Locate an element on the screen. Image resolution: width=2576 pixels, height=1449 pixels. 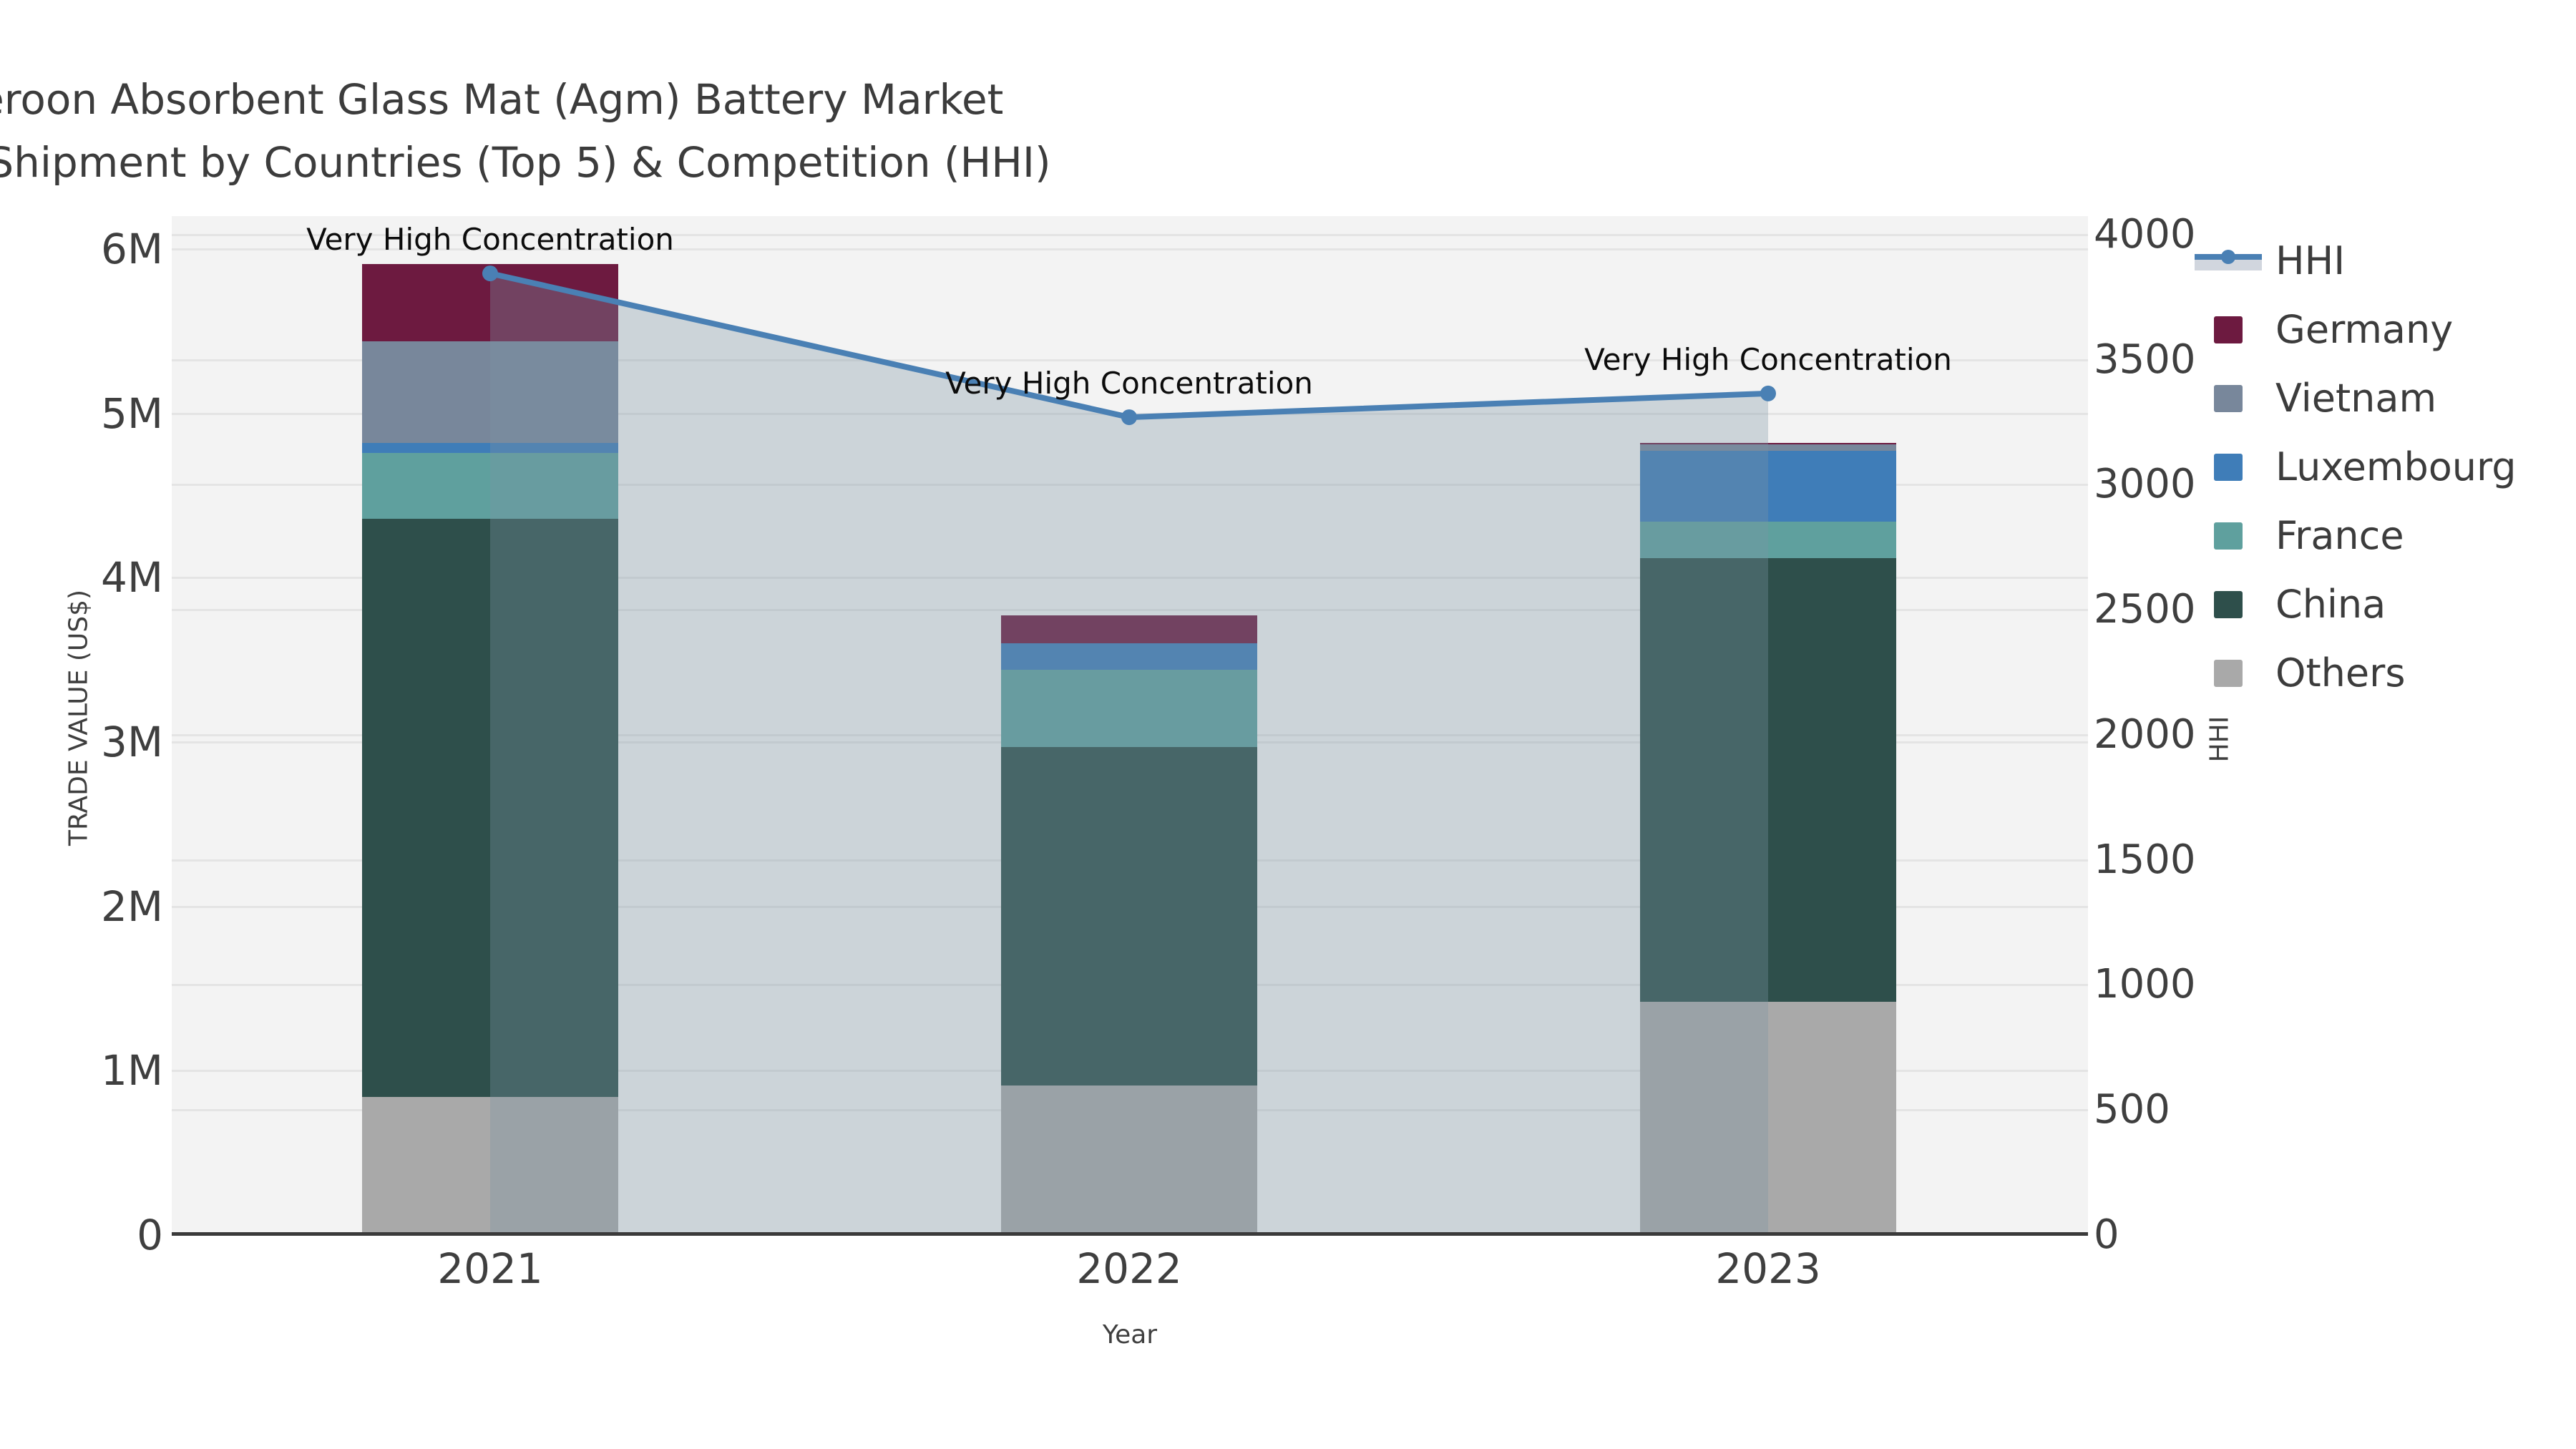
right-tick-4000: 4000 is located at coordinates (2145, 234).